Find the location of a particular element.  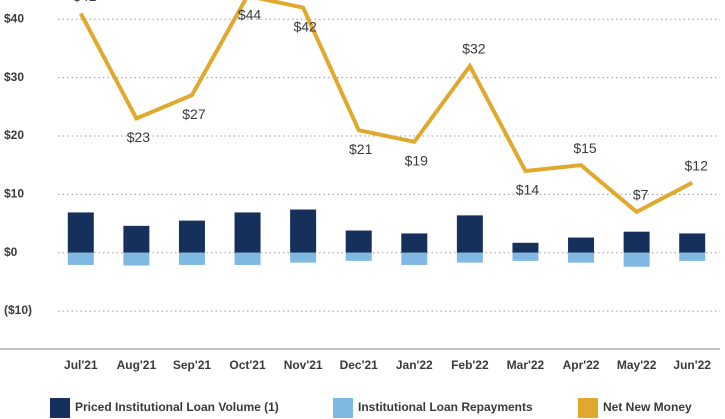

data-label: $7 is located at coordinates (641, 195).